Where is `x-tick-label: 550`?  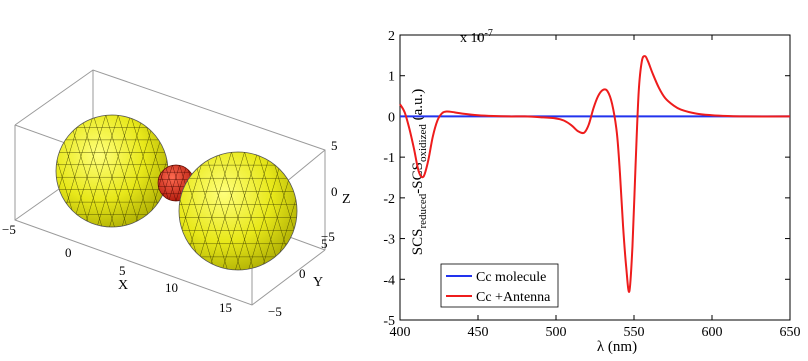 x-tick-label: 550 is located at coordinates (634, 332).